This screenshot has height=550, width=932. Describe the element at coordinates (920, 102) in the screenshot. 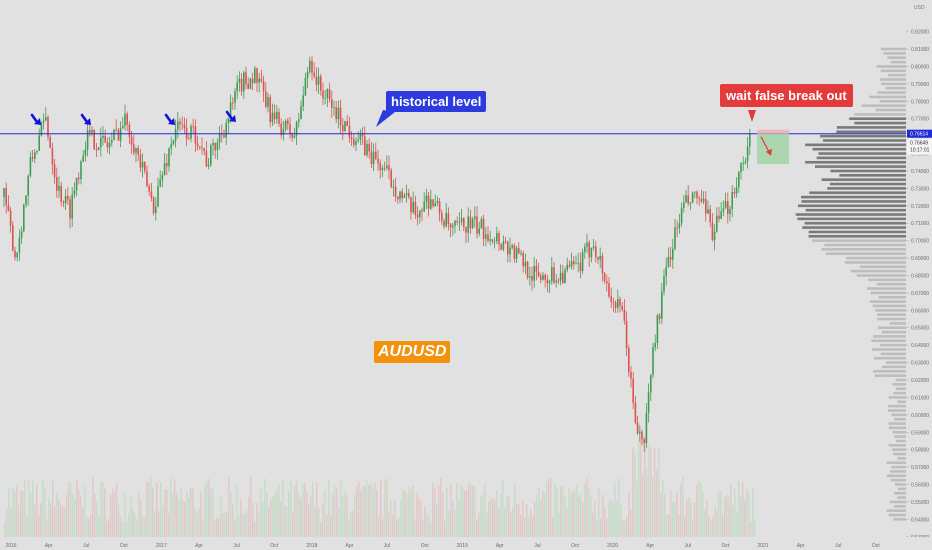

I see `y-tick-label: 0.78000` at that location.